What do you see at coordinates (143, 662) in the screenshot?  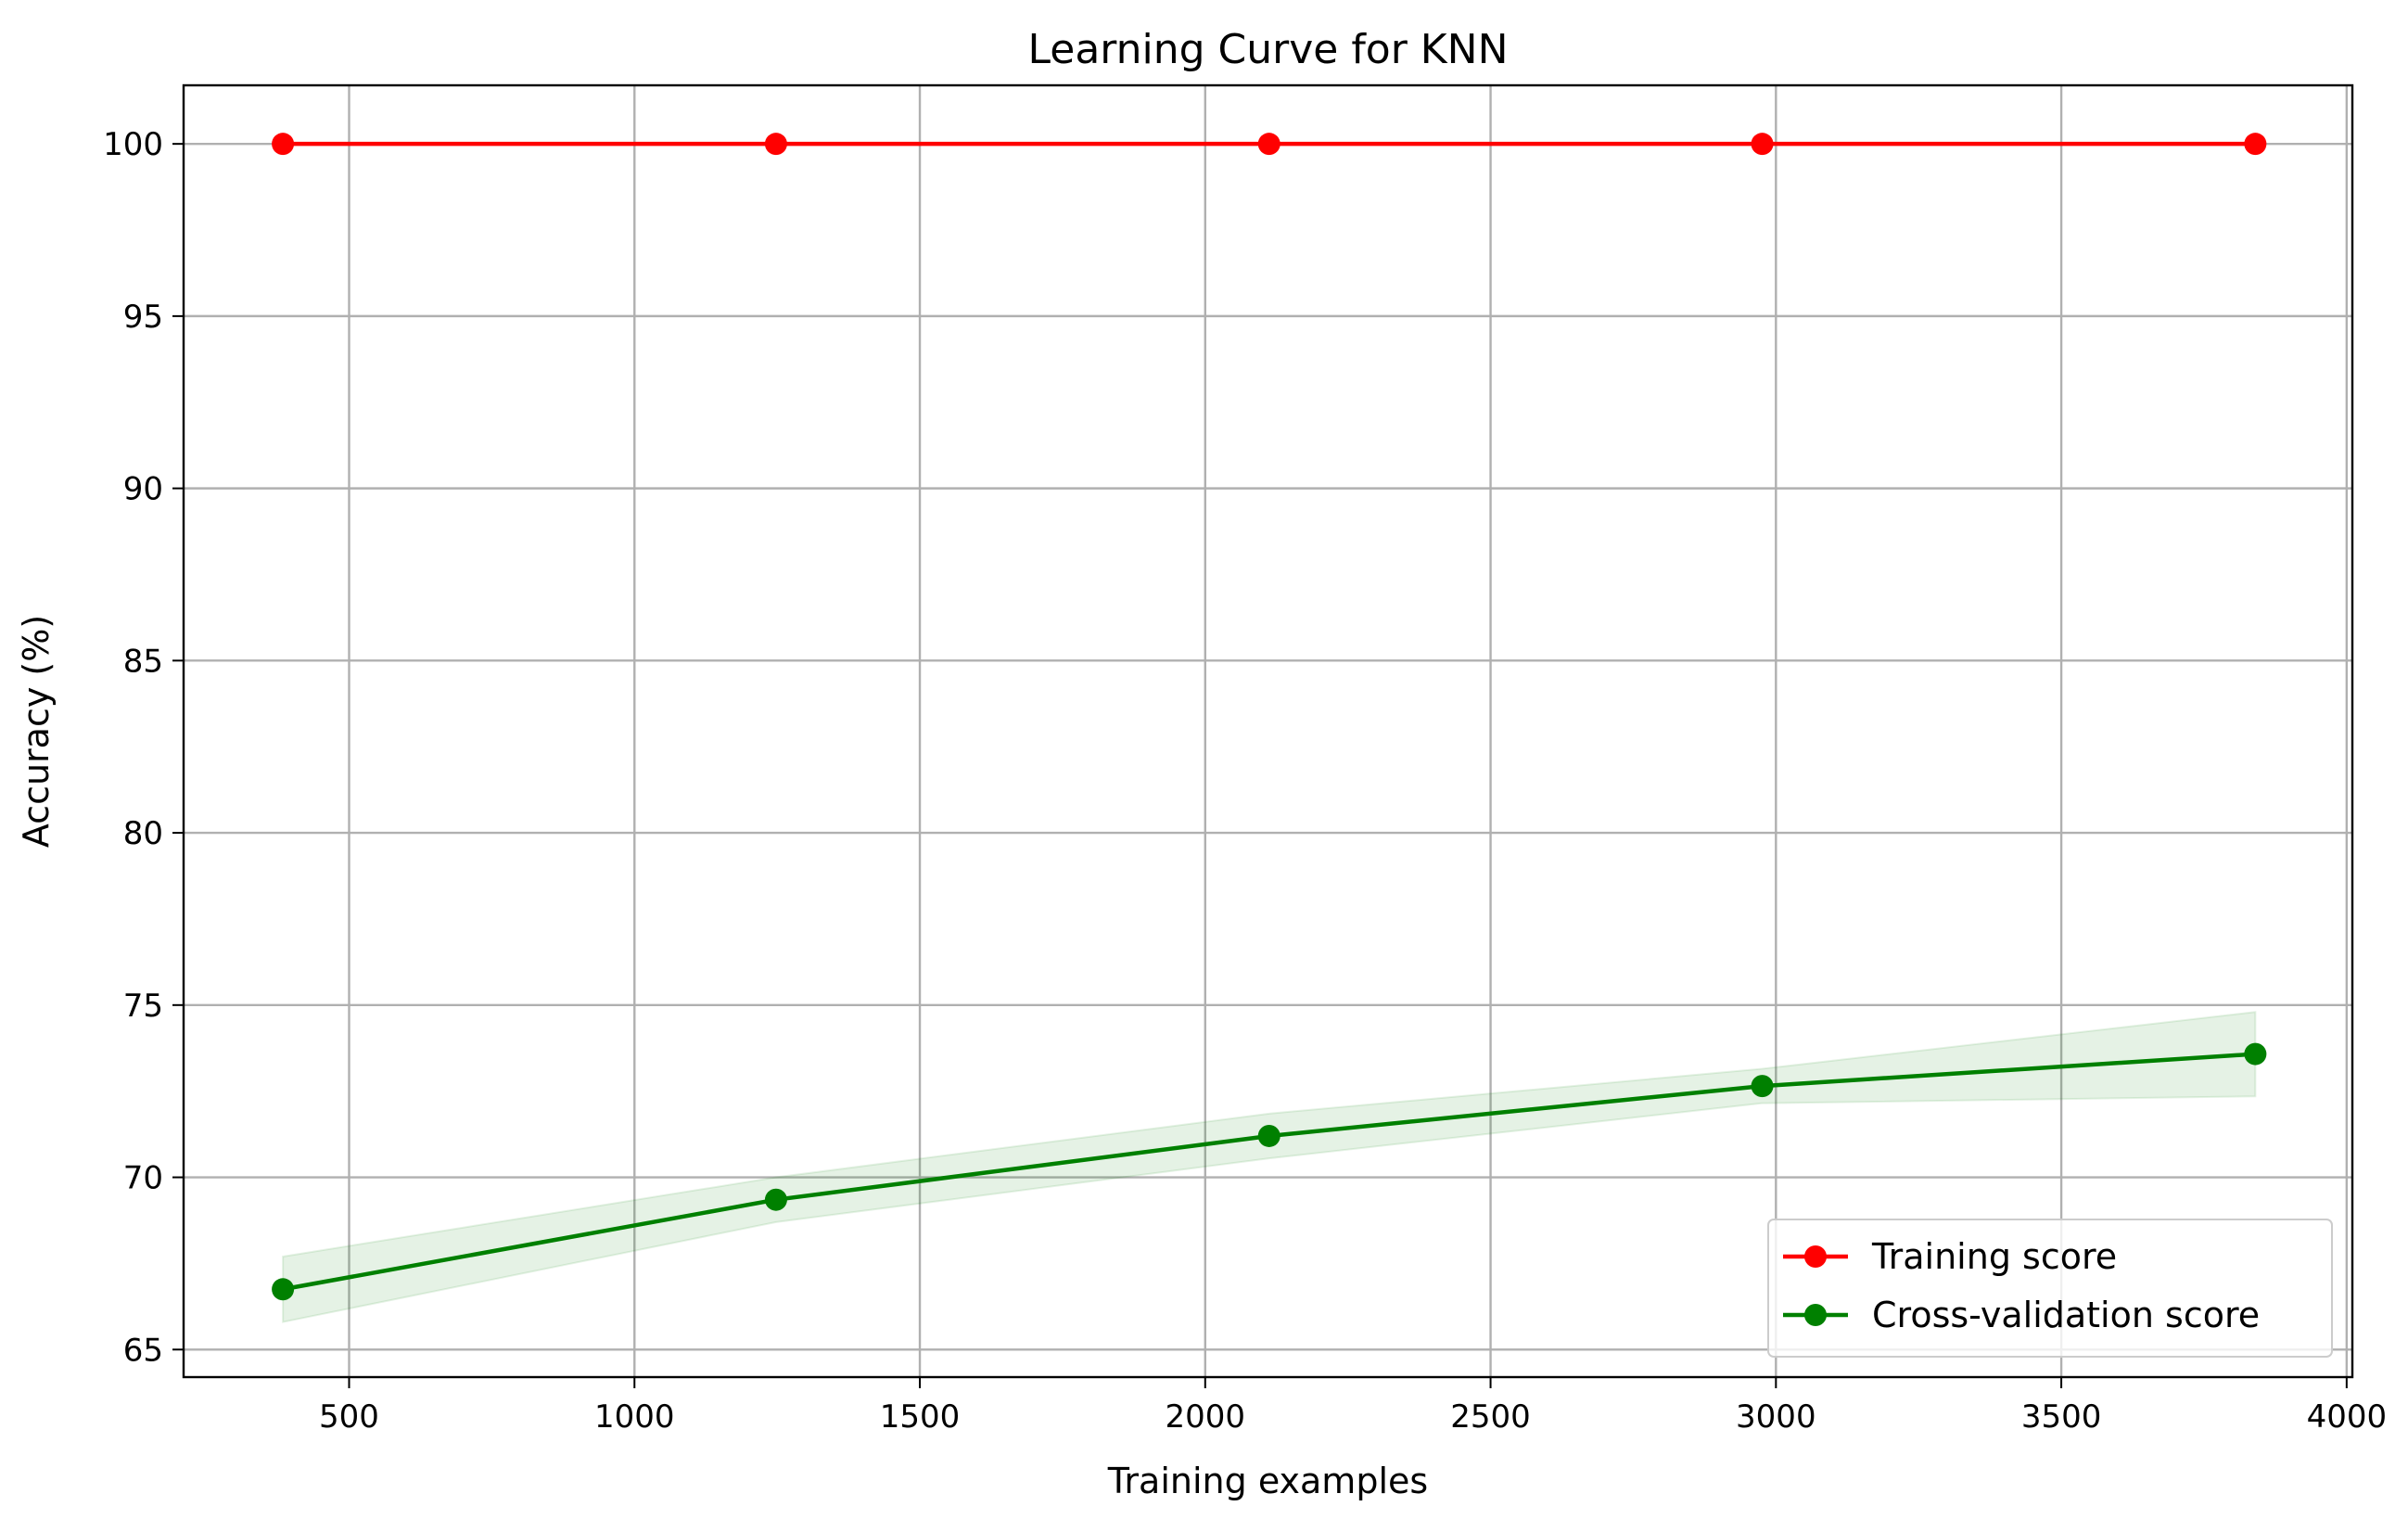 I see `y-tick-label: 85` at bounding box center [143, 662].